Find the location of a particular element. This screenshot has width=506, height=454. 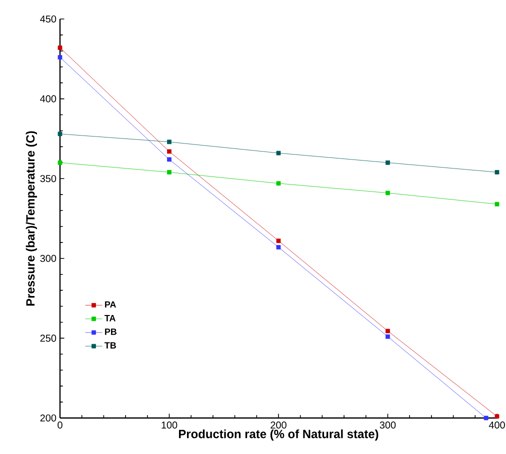

y-tick-label: 300 is located at coordinates (48, 258).